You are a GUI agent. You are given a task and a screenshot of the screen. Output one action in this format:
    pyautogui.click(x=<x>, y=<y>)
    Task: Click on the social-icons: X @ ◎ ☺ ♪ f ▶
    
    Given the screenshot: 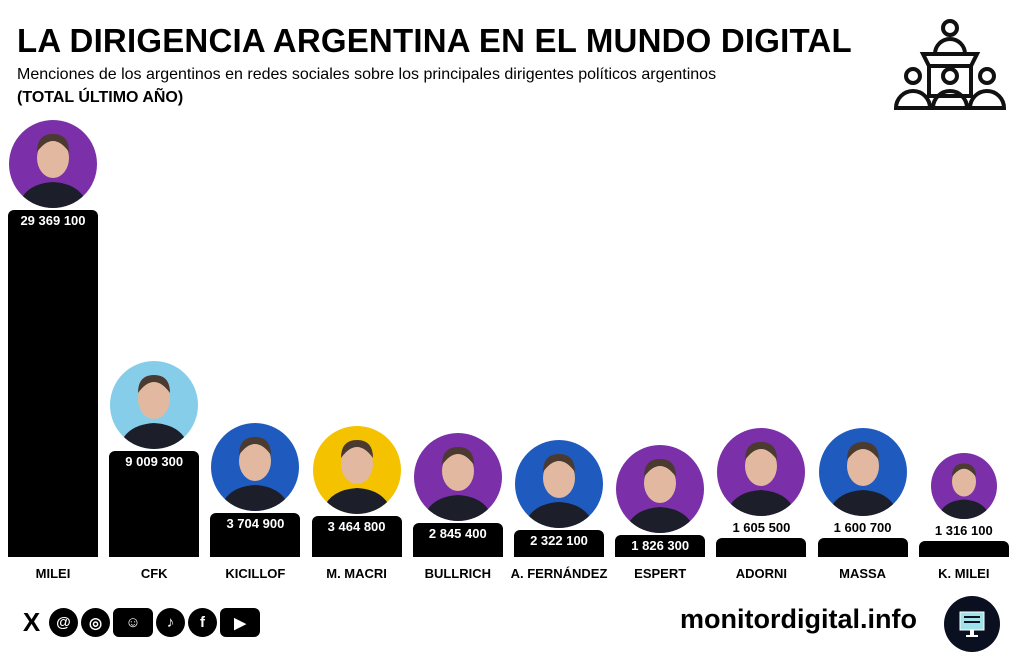 What is the action you would take?
    pyautogui.click(x=138, y=622)
    